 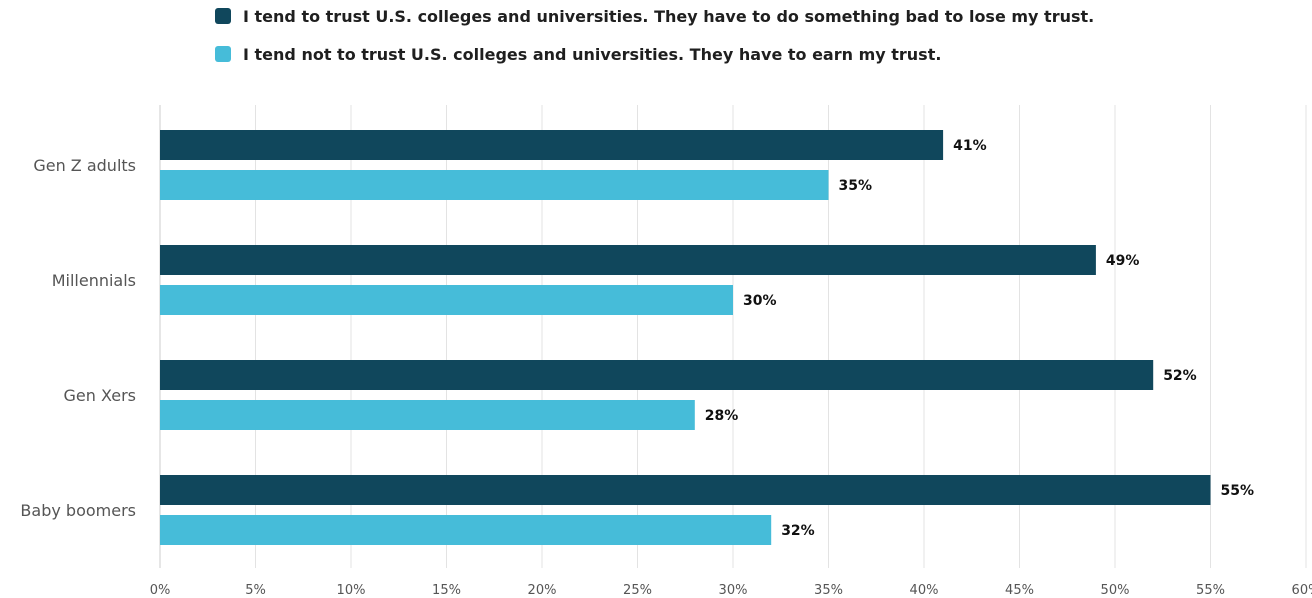 What do you see at coordinates (1019, 590) in the screenshot?
I see `x-tick-label: 45%` at bounding box center [1019, 590].